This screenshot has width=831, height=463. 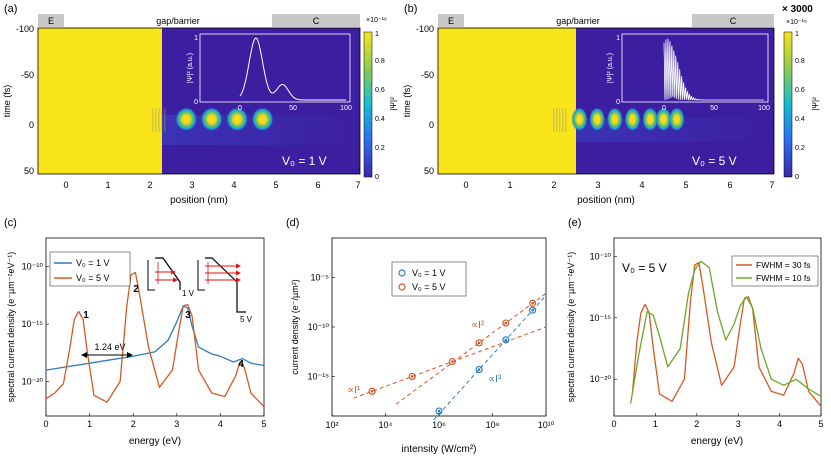 What do you see at coordinates (779, 424) in the screenshot?
I see `xtick-e-4: 4` at bounding box center [779, 424].